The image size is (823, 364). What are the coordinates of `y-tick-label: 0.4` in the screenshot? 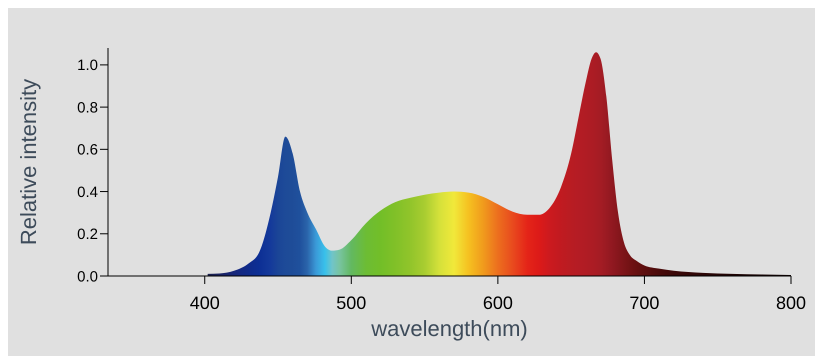 It's located at (87, 192).